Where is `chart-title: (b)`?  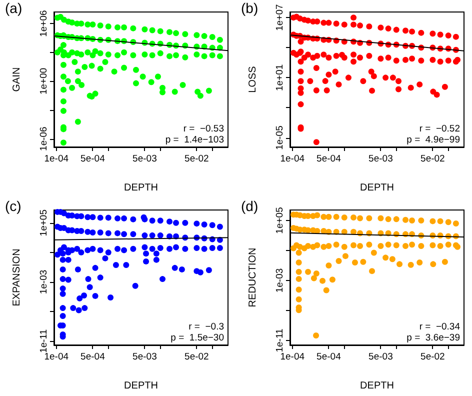
chart-title: (b) is located at coordinates (249, 8).